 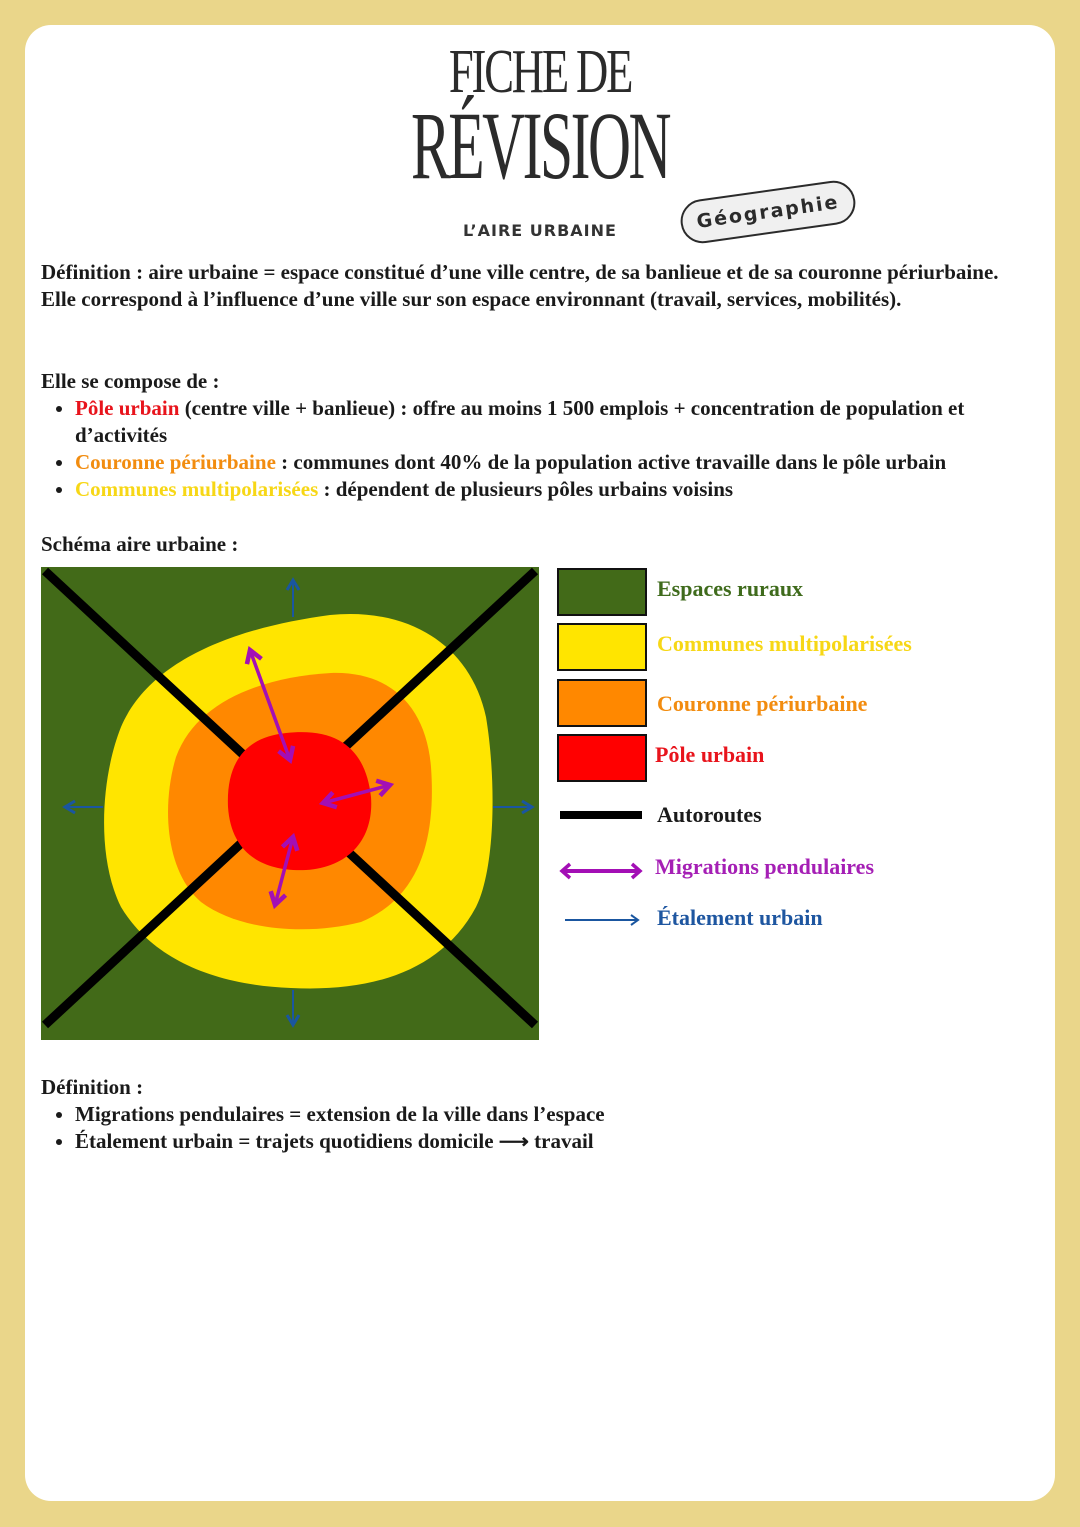 What do you see at coordinates (730, 588) in the screenshot?
I see `legend-label-rural: Espaces ruraux` at bounding box center [730, 588].